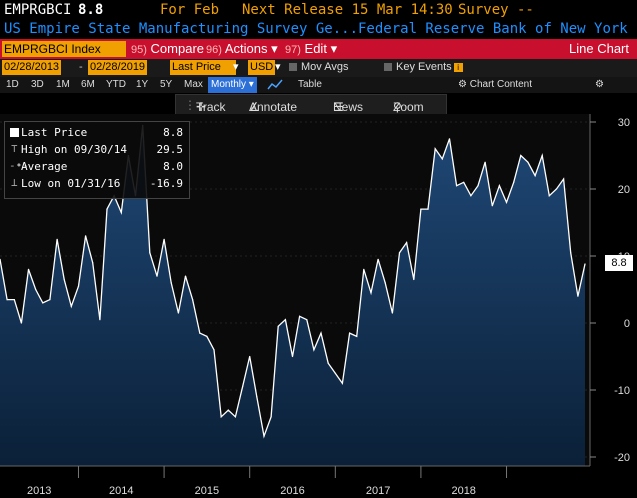  I want to click on period-1d: 1D, so click(12, 84).